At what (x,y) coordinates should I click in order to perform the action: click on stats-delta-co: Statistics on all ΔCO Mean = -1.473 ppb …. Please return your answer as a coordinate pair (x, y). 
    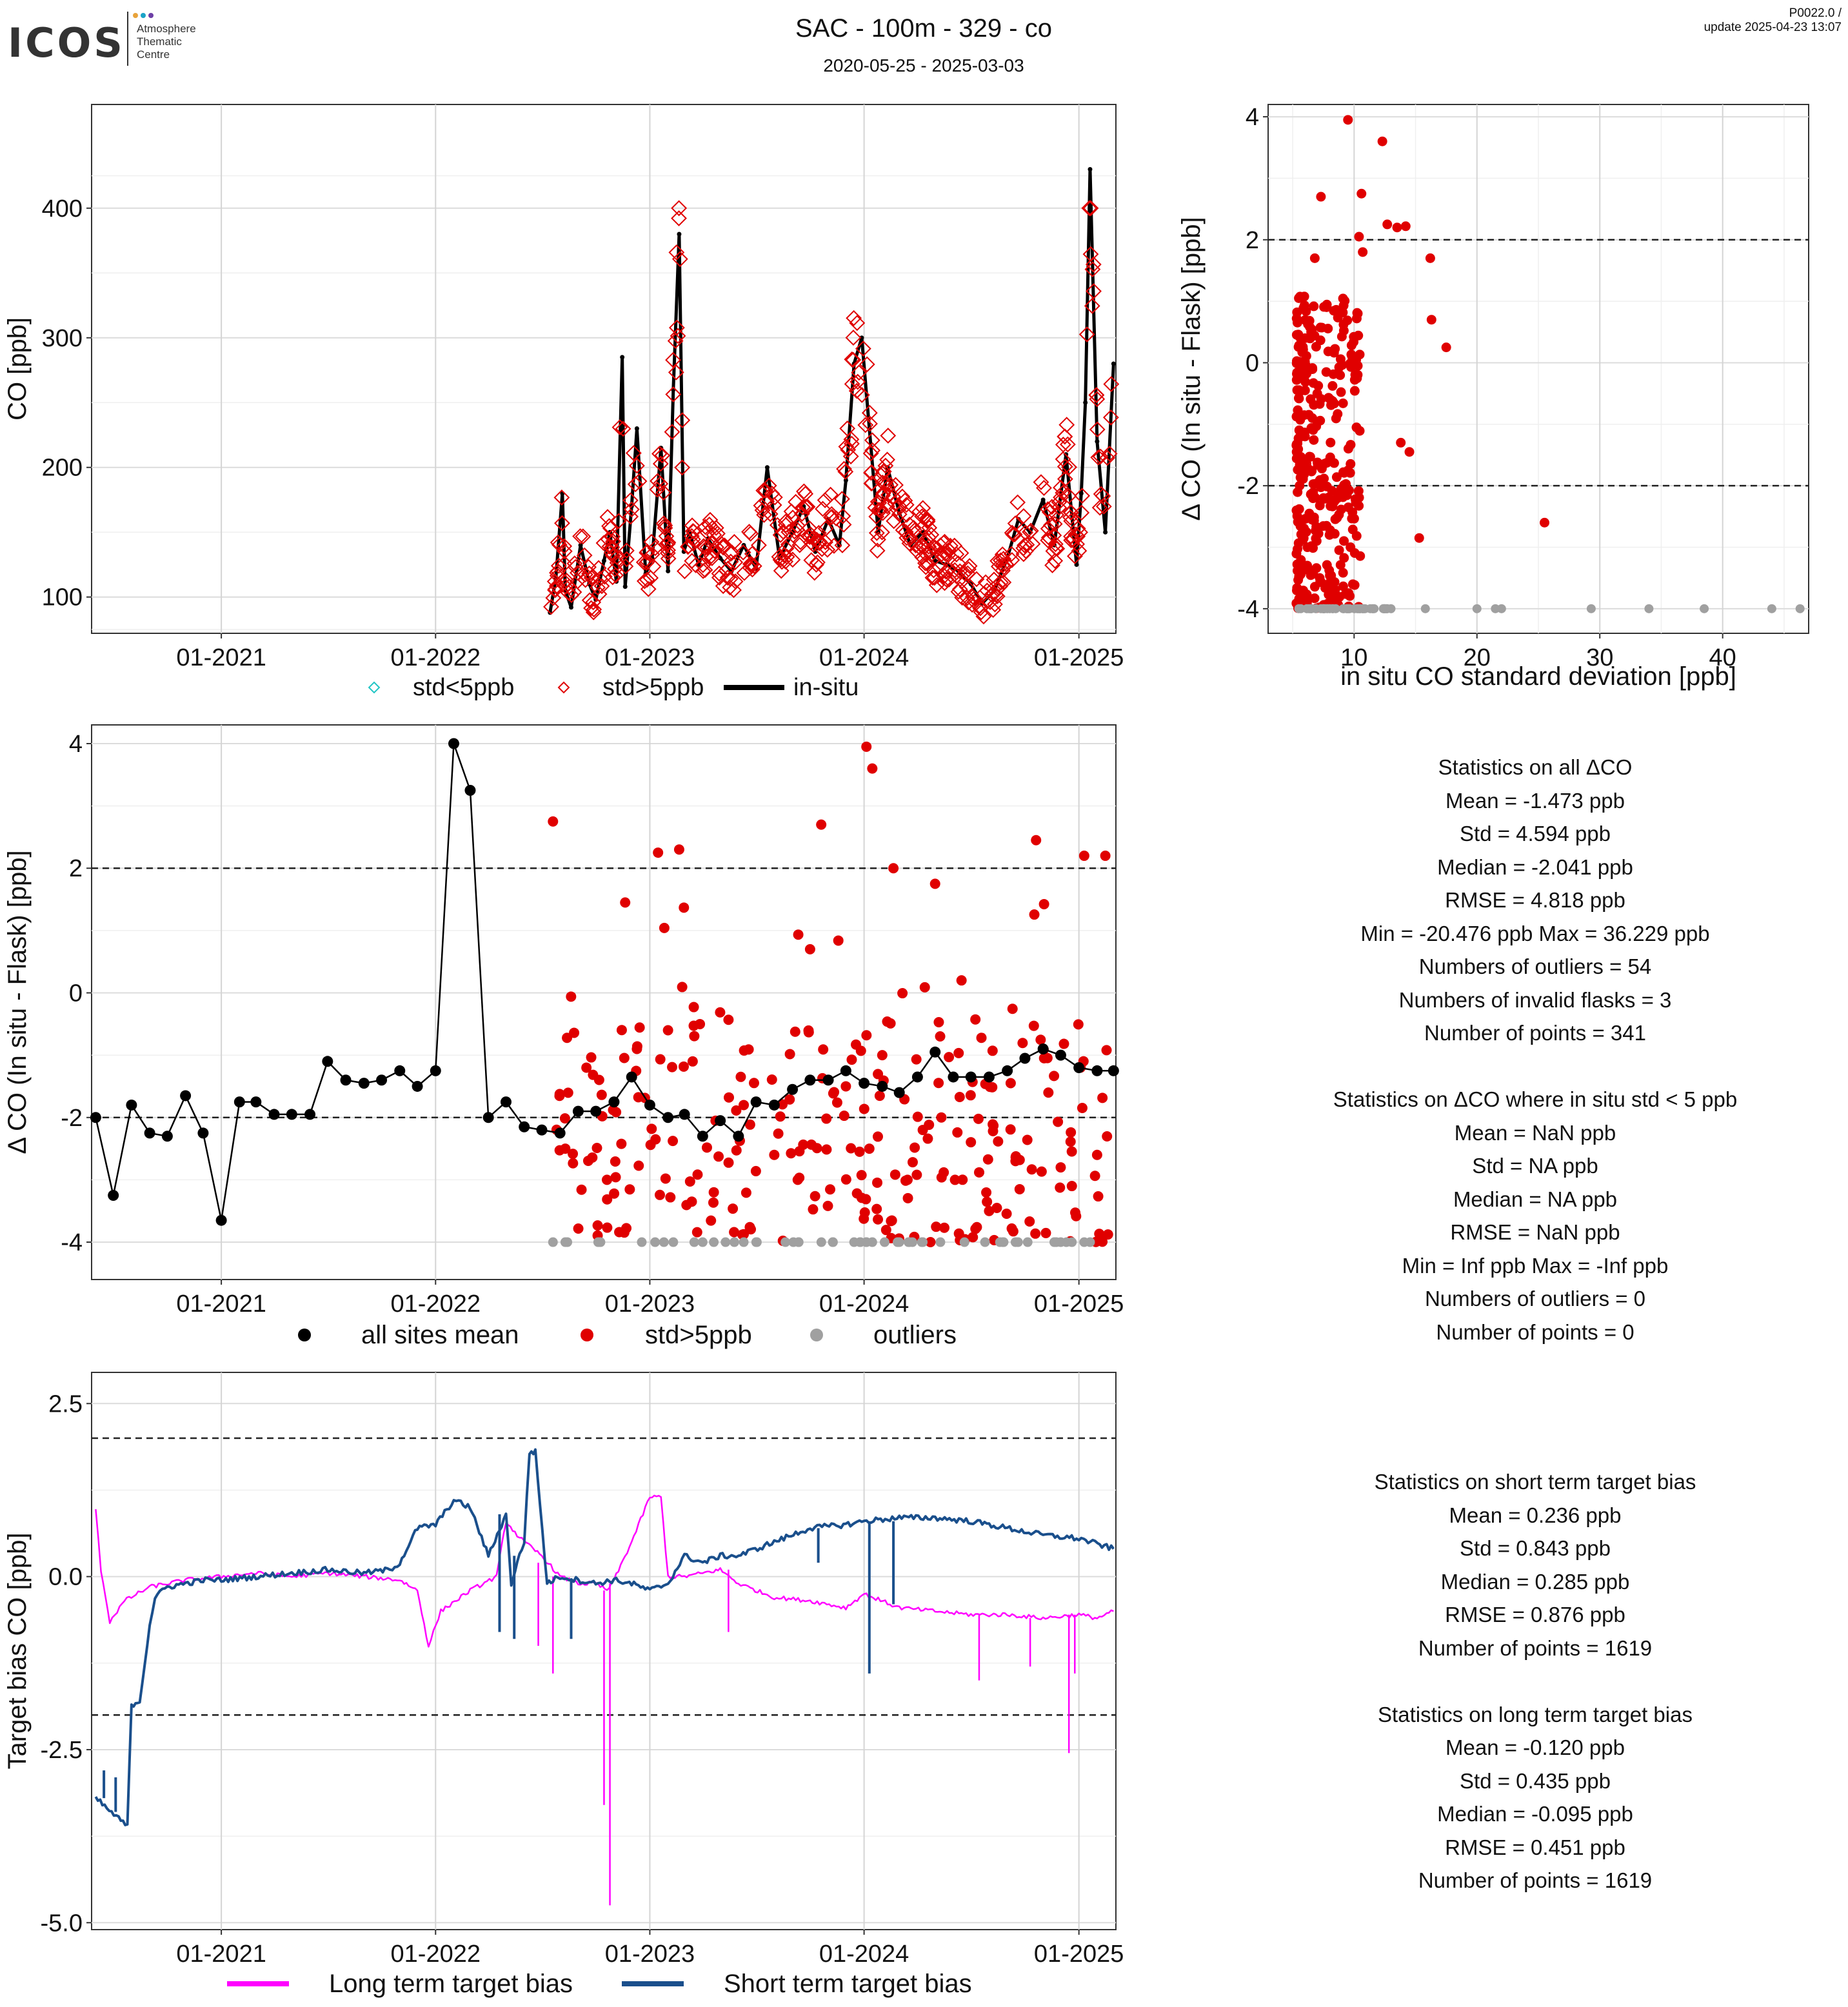
    Looking at the image, I should click on (1535, 1050).